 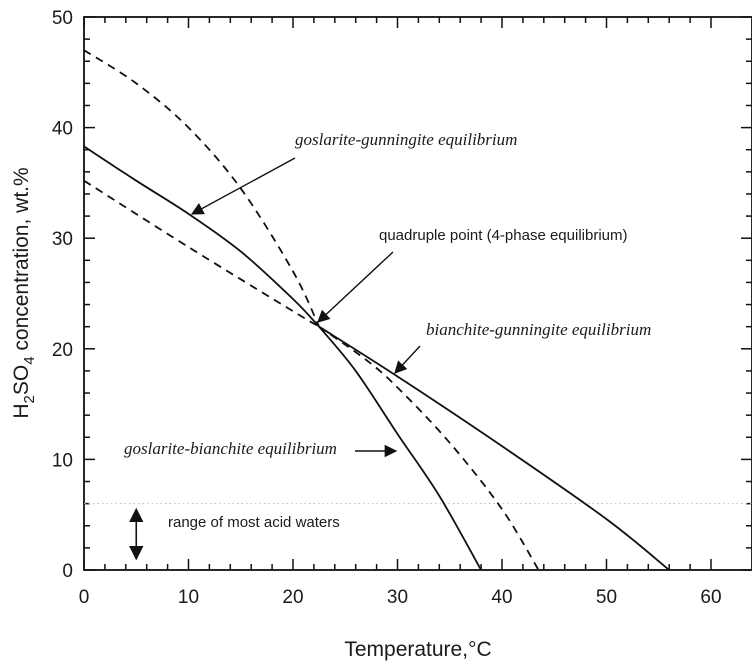 What do you see at coordinates (355, 287) in the screenshot?
I see `annotation-arrow-quadruple` at bounding box center [355, 287].